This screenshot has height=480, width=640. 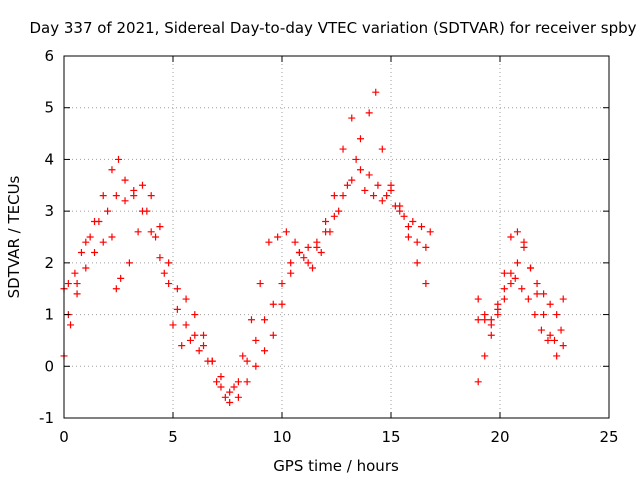 I want to click on y-tick-label: 6, so click(x=49, y=56).